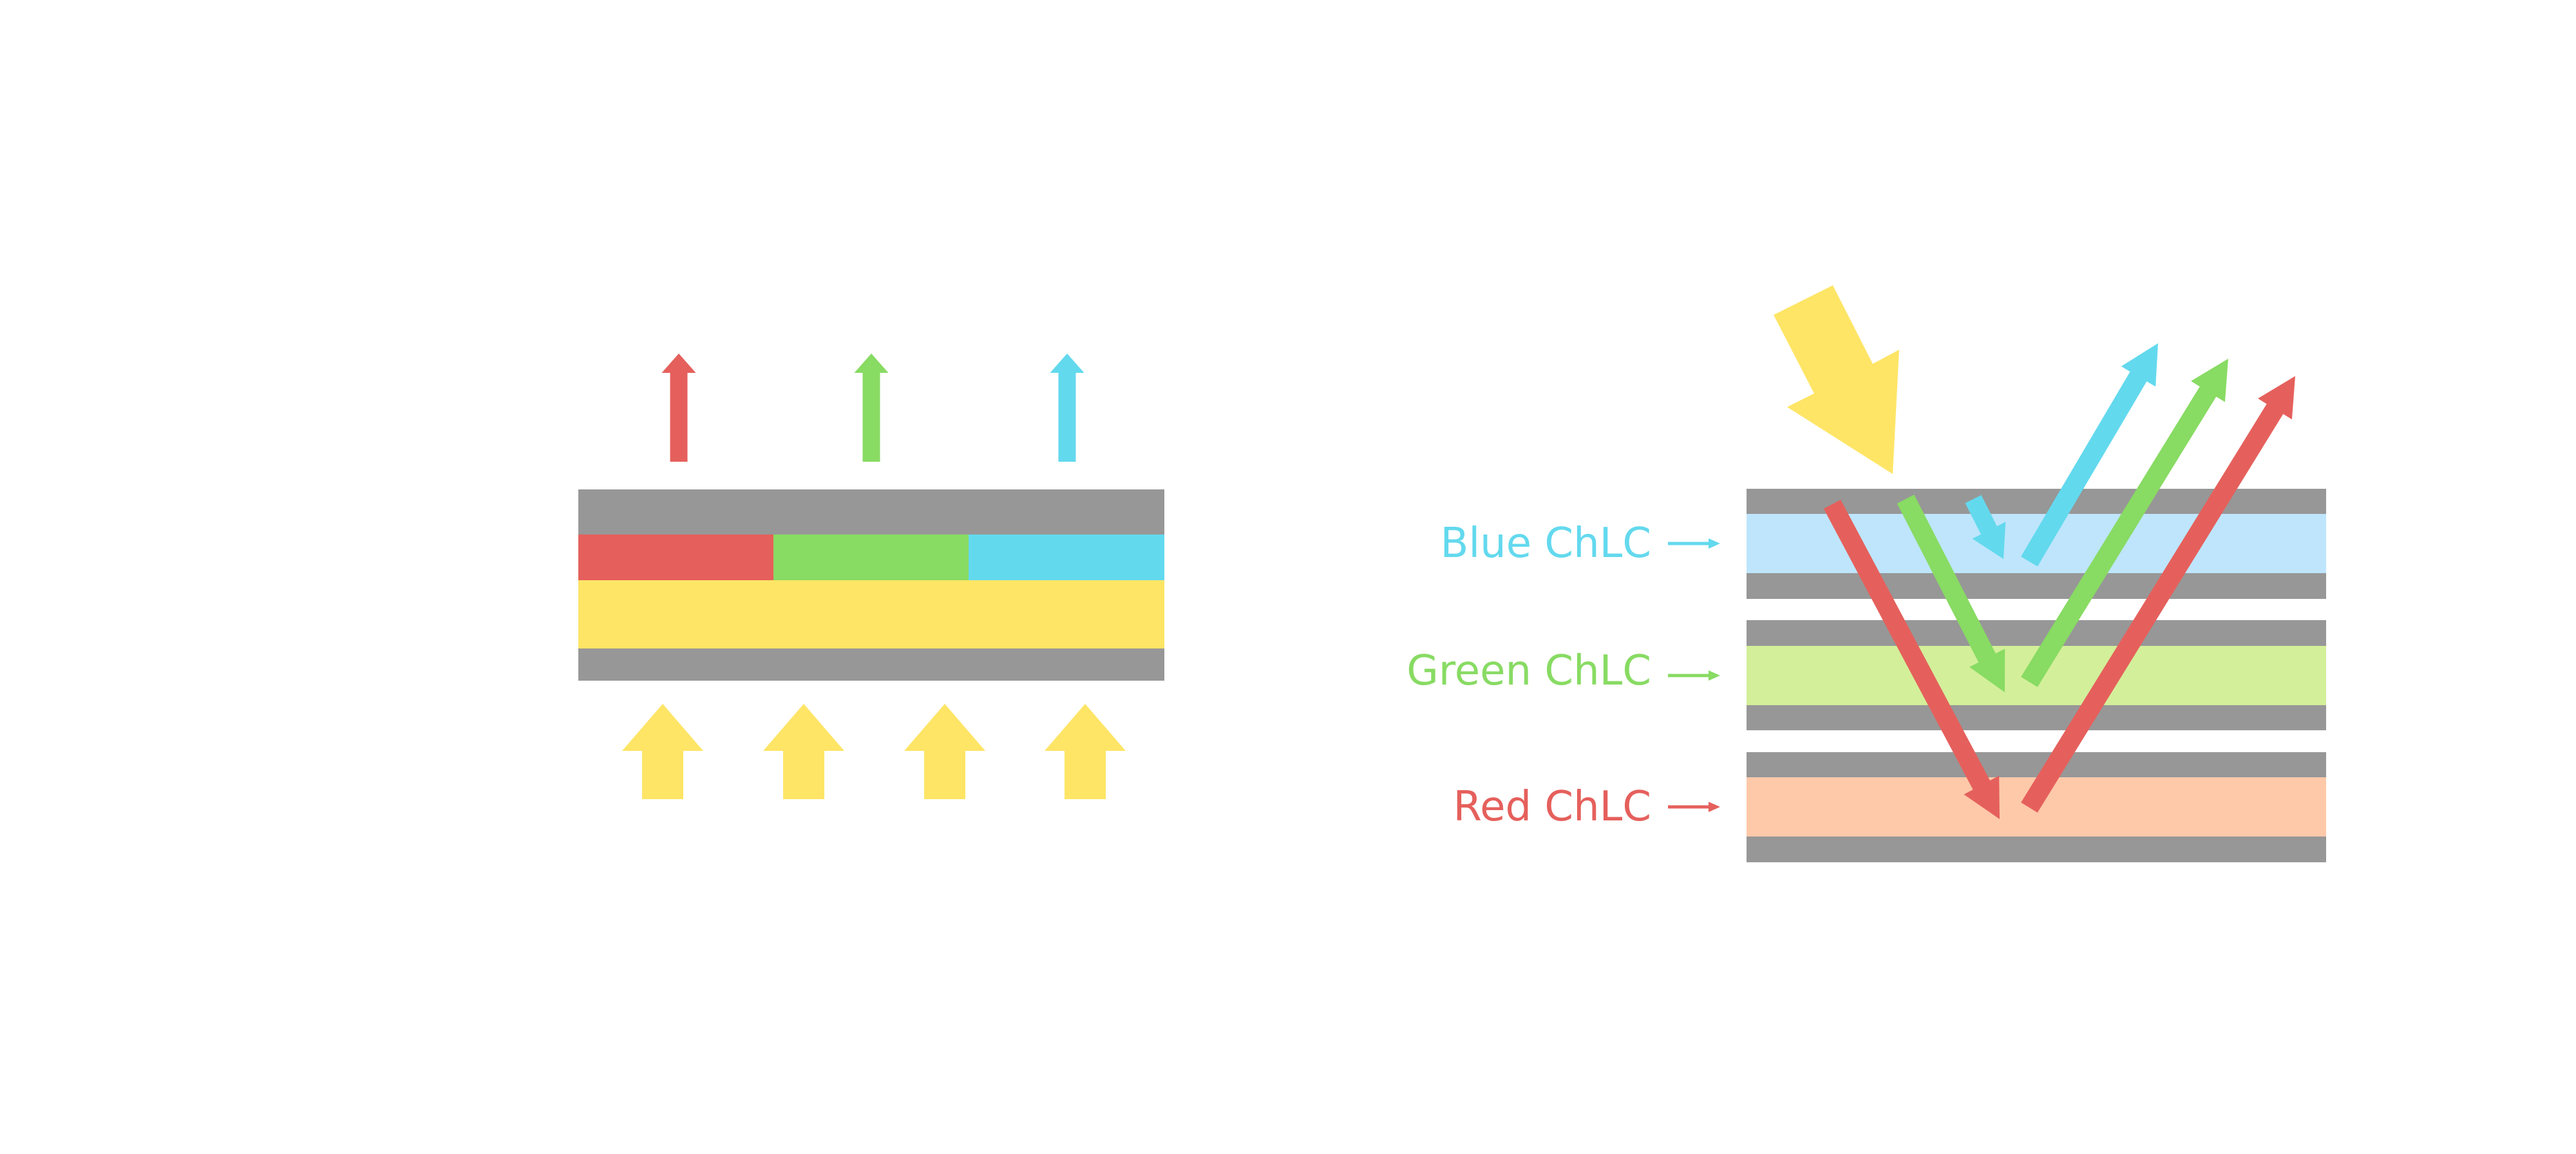  Describe the element at coordinates (871, 665) in the screenshot. I see `bottom-substrate-layer` at that location.